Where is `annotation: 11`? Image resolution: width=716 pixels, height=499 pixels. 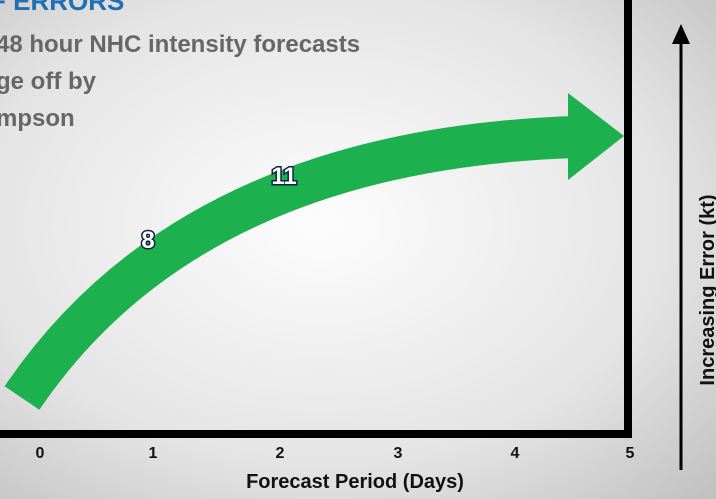 annotation: 11 is located at coordinates (283, 176).